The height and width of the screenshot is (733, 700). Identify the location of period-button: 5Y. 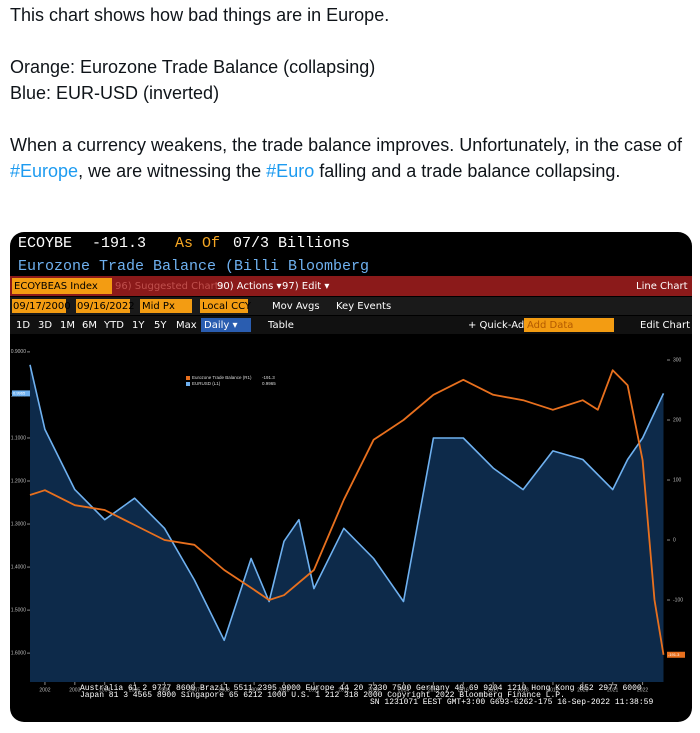
(160, 325).